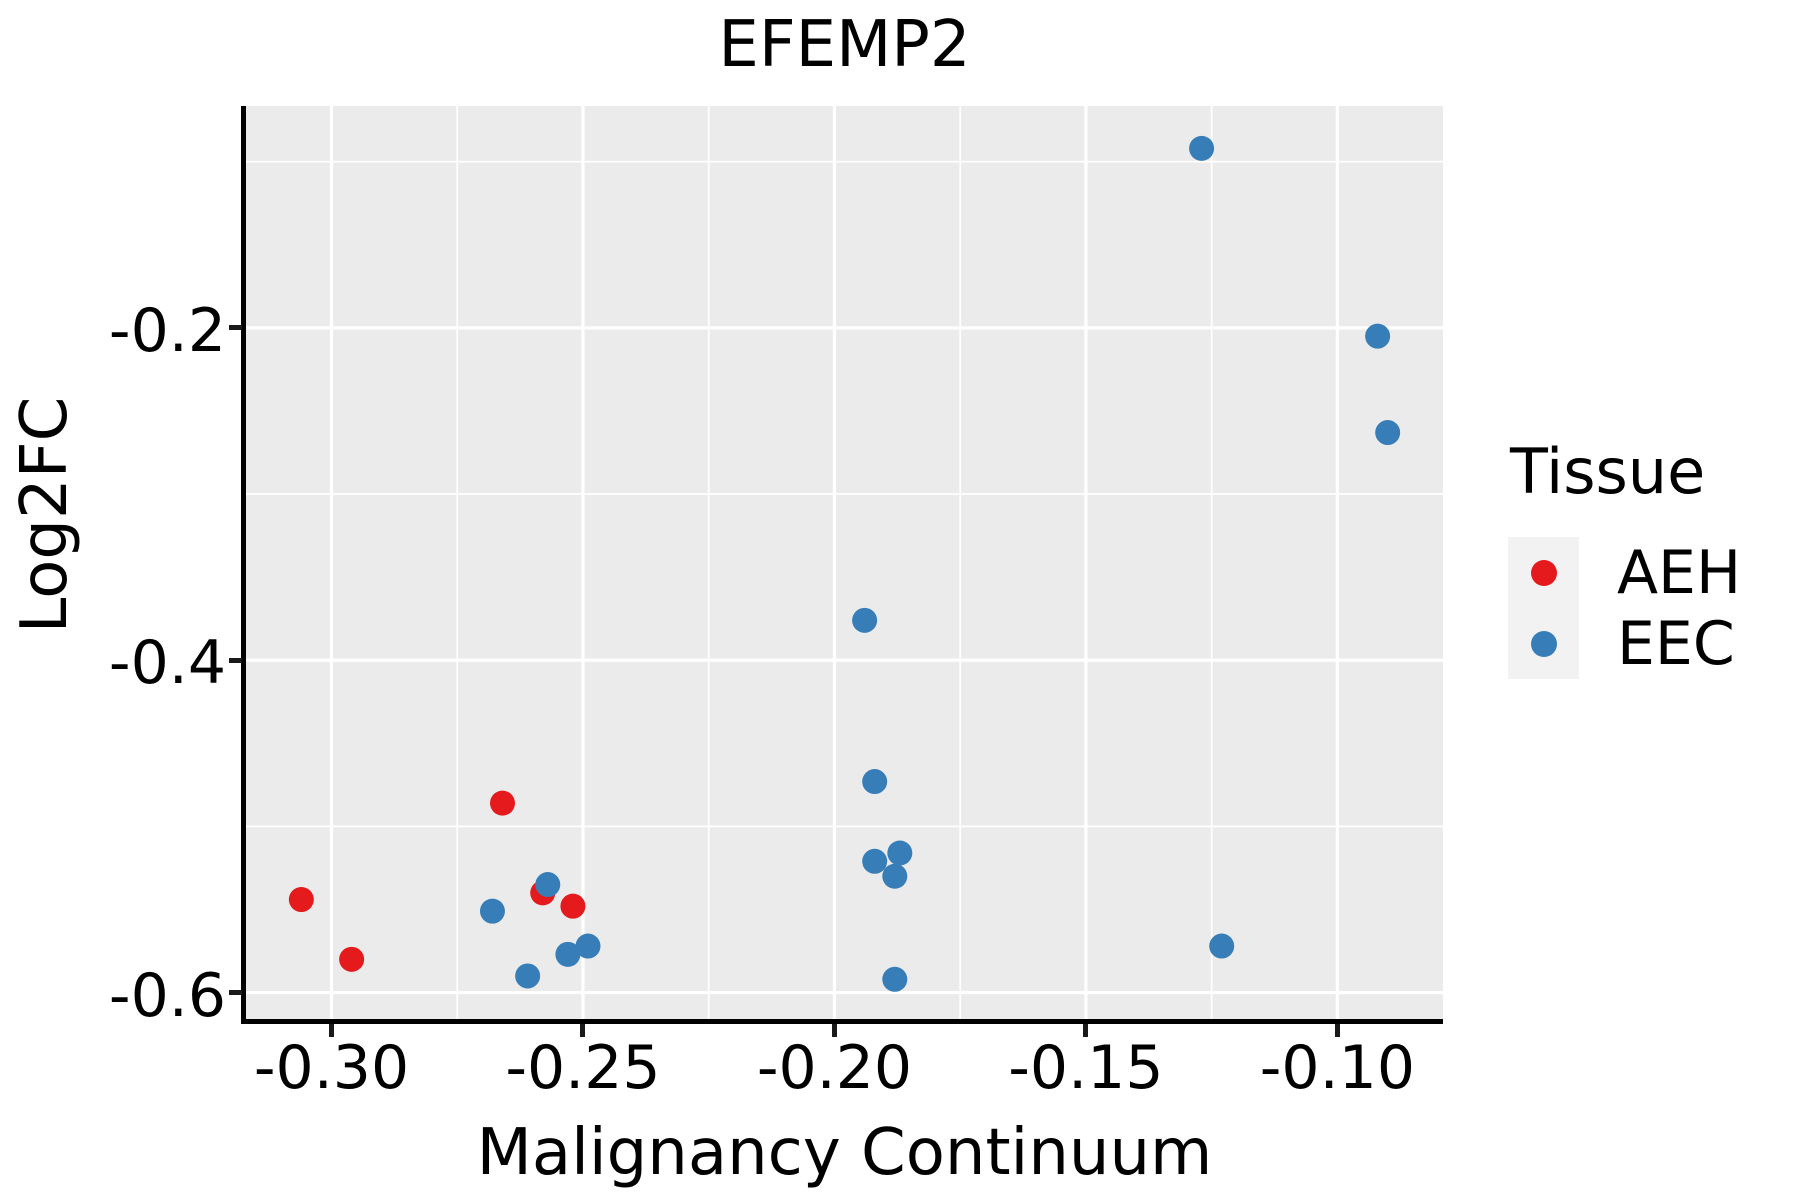 The width and height of the screenshot is (1800, 1200). What do you see at coordinates (844, 1153) in the screenshot?
I see `x-axis-title: Malignancy Continuum` at bounding box center [844, 1153].